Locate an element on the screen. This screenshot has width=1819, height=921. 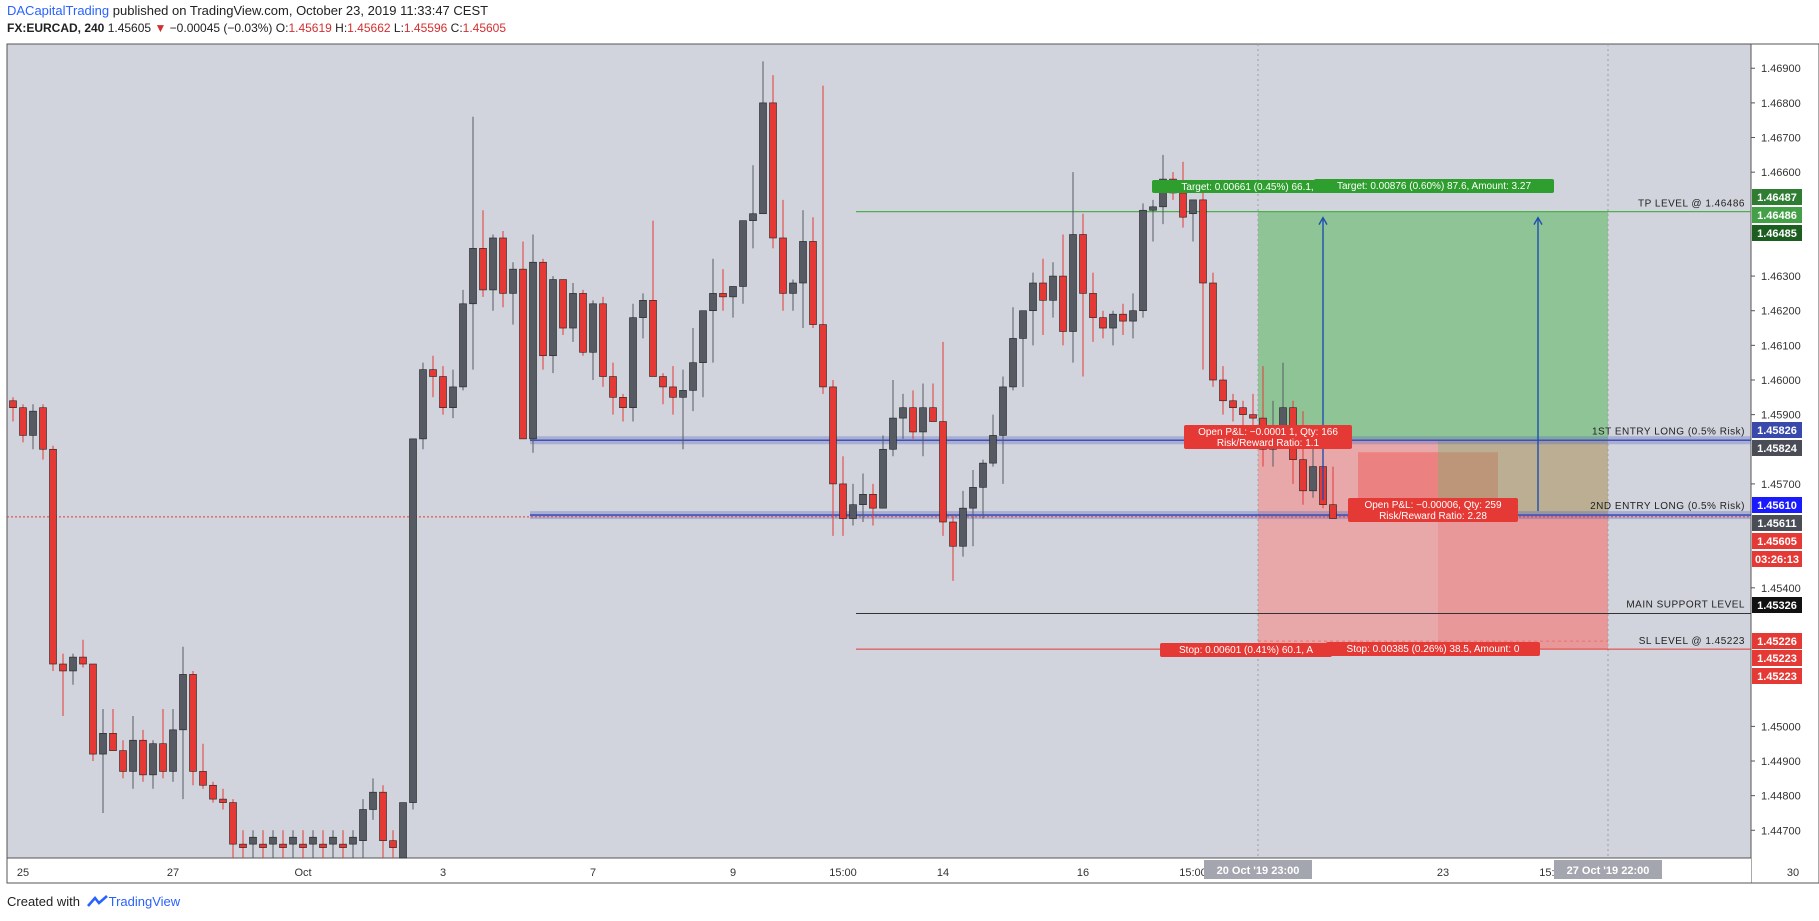
position1-stop-label-text: Stop: 0.00601 (0.41%) 60.1, A is located at coordinates (1246, 650).